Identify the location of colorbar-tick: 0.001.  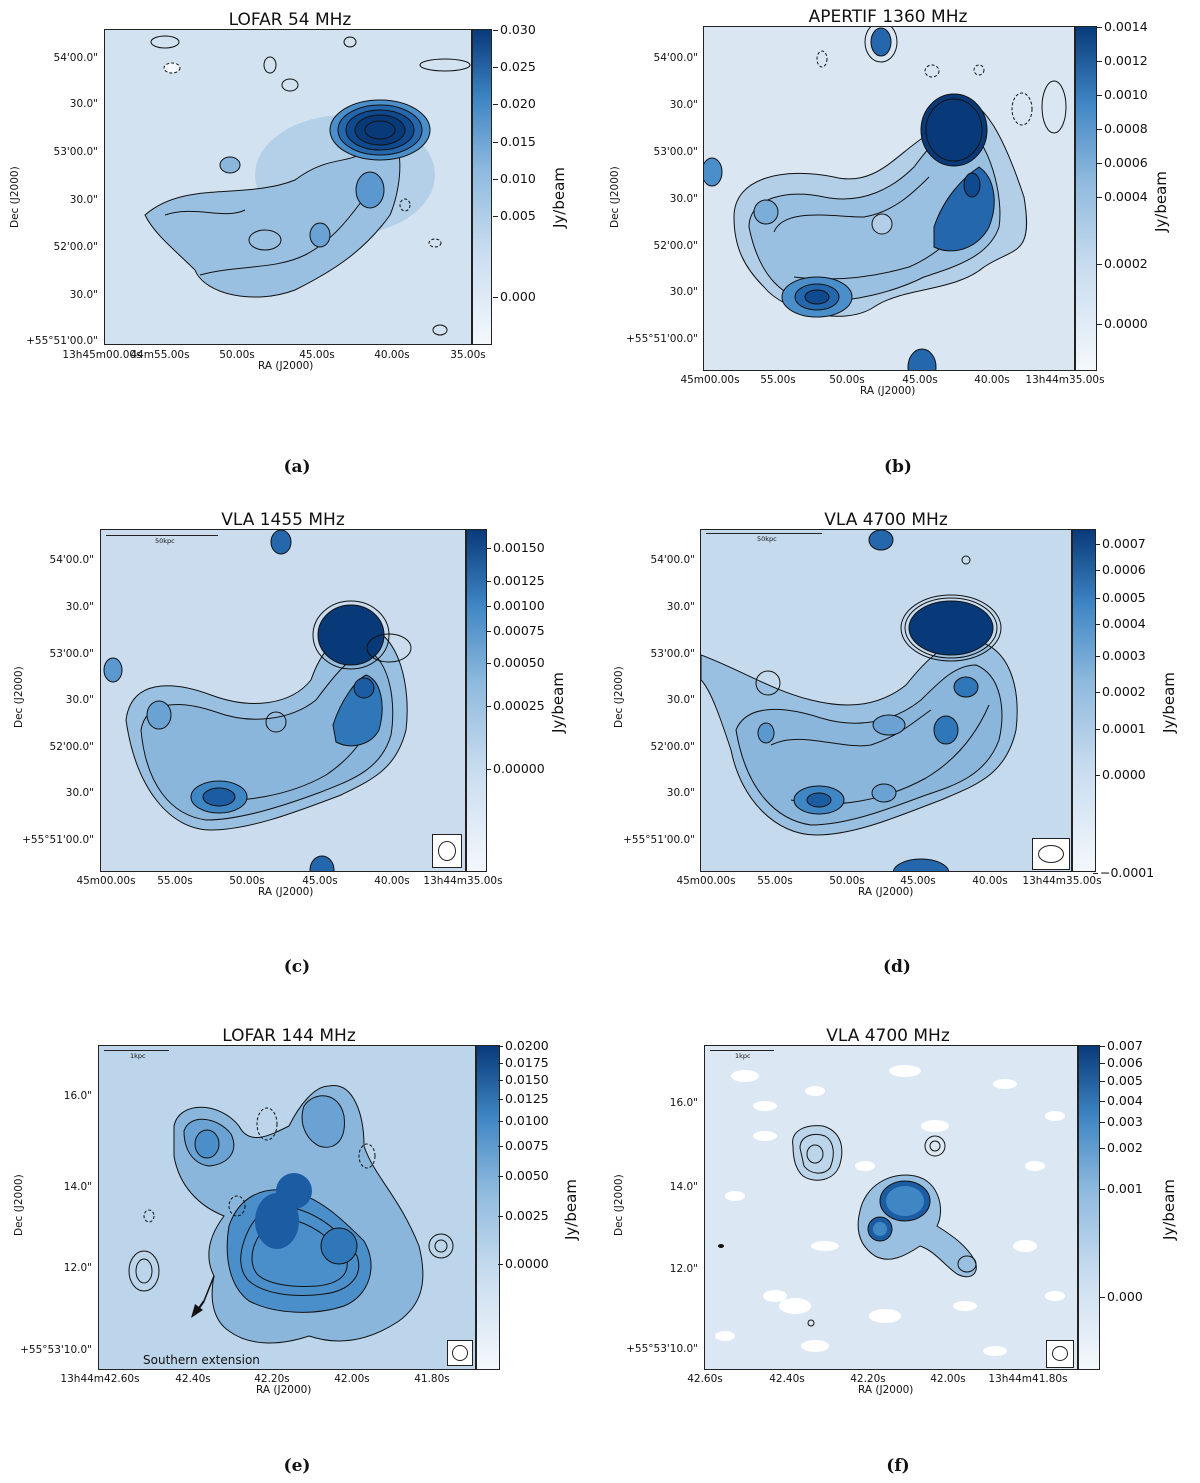
(1121, 1188).